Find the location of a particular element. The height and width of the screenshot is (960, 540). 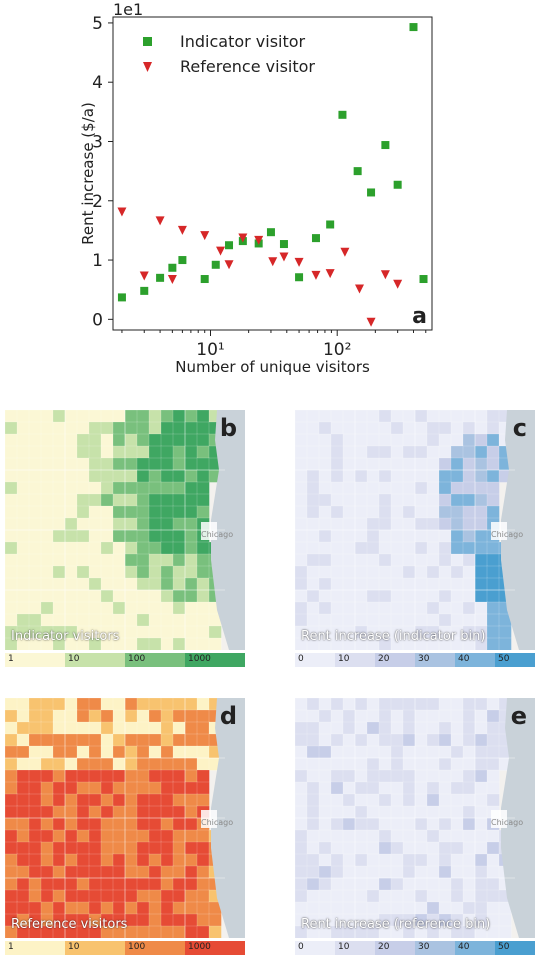

y-scale-note: 1e1 is located at coordinates (128, 9).